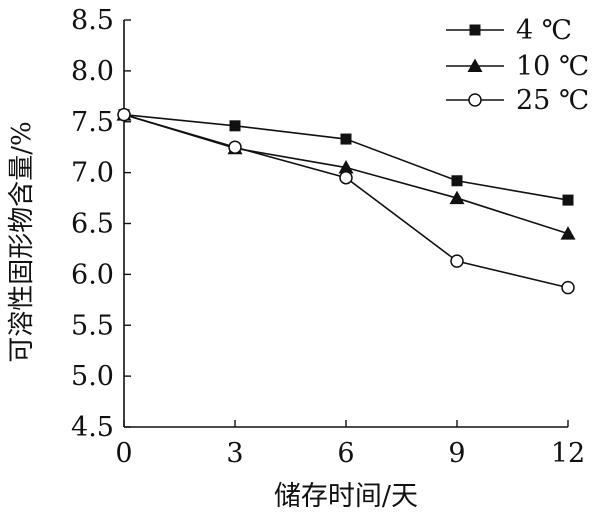  What do you see at coordinates (92, 122) in the screenshot?
I see `y-tick-label: 7.5` at bounding box center [92, 122].